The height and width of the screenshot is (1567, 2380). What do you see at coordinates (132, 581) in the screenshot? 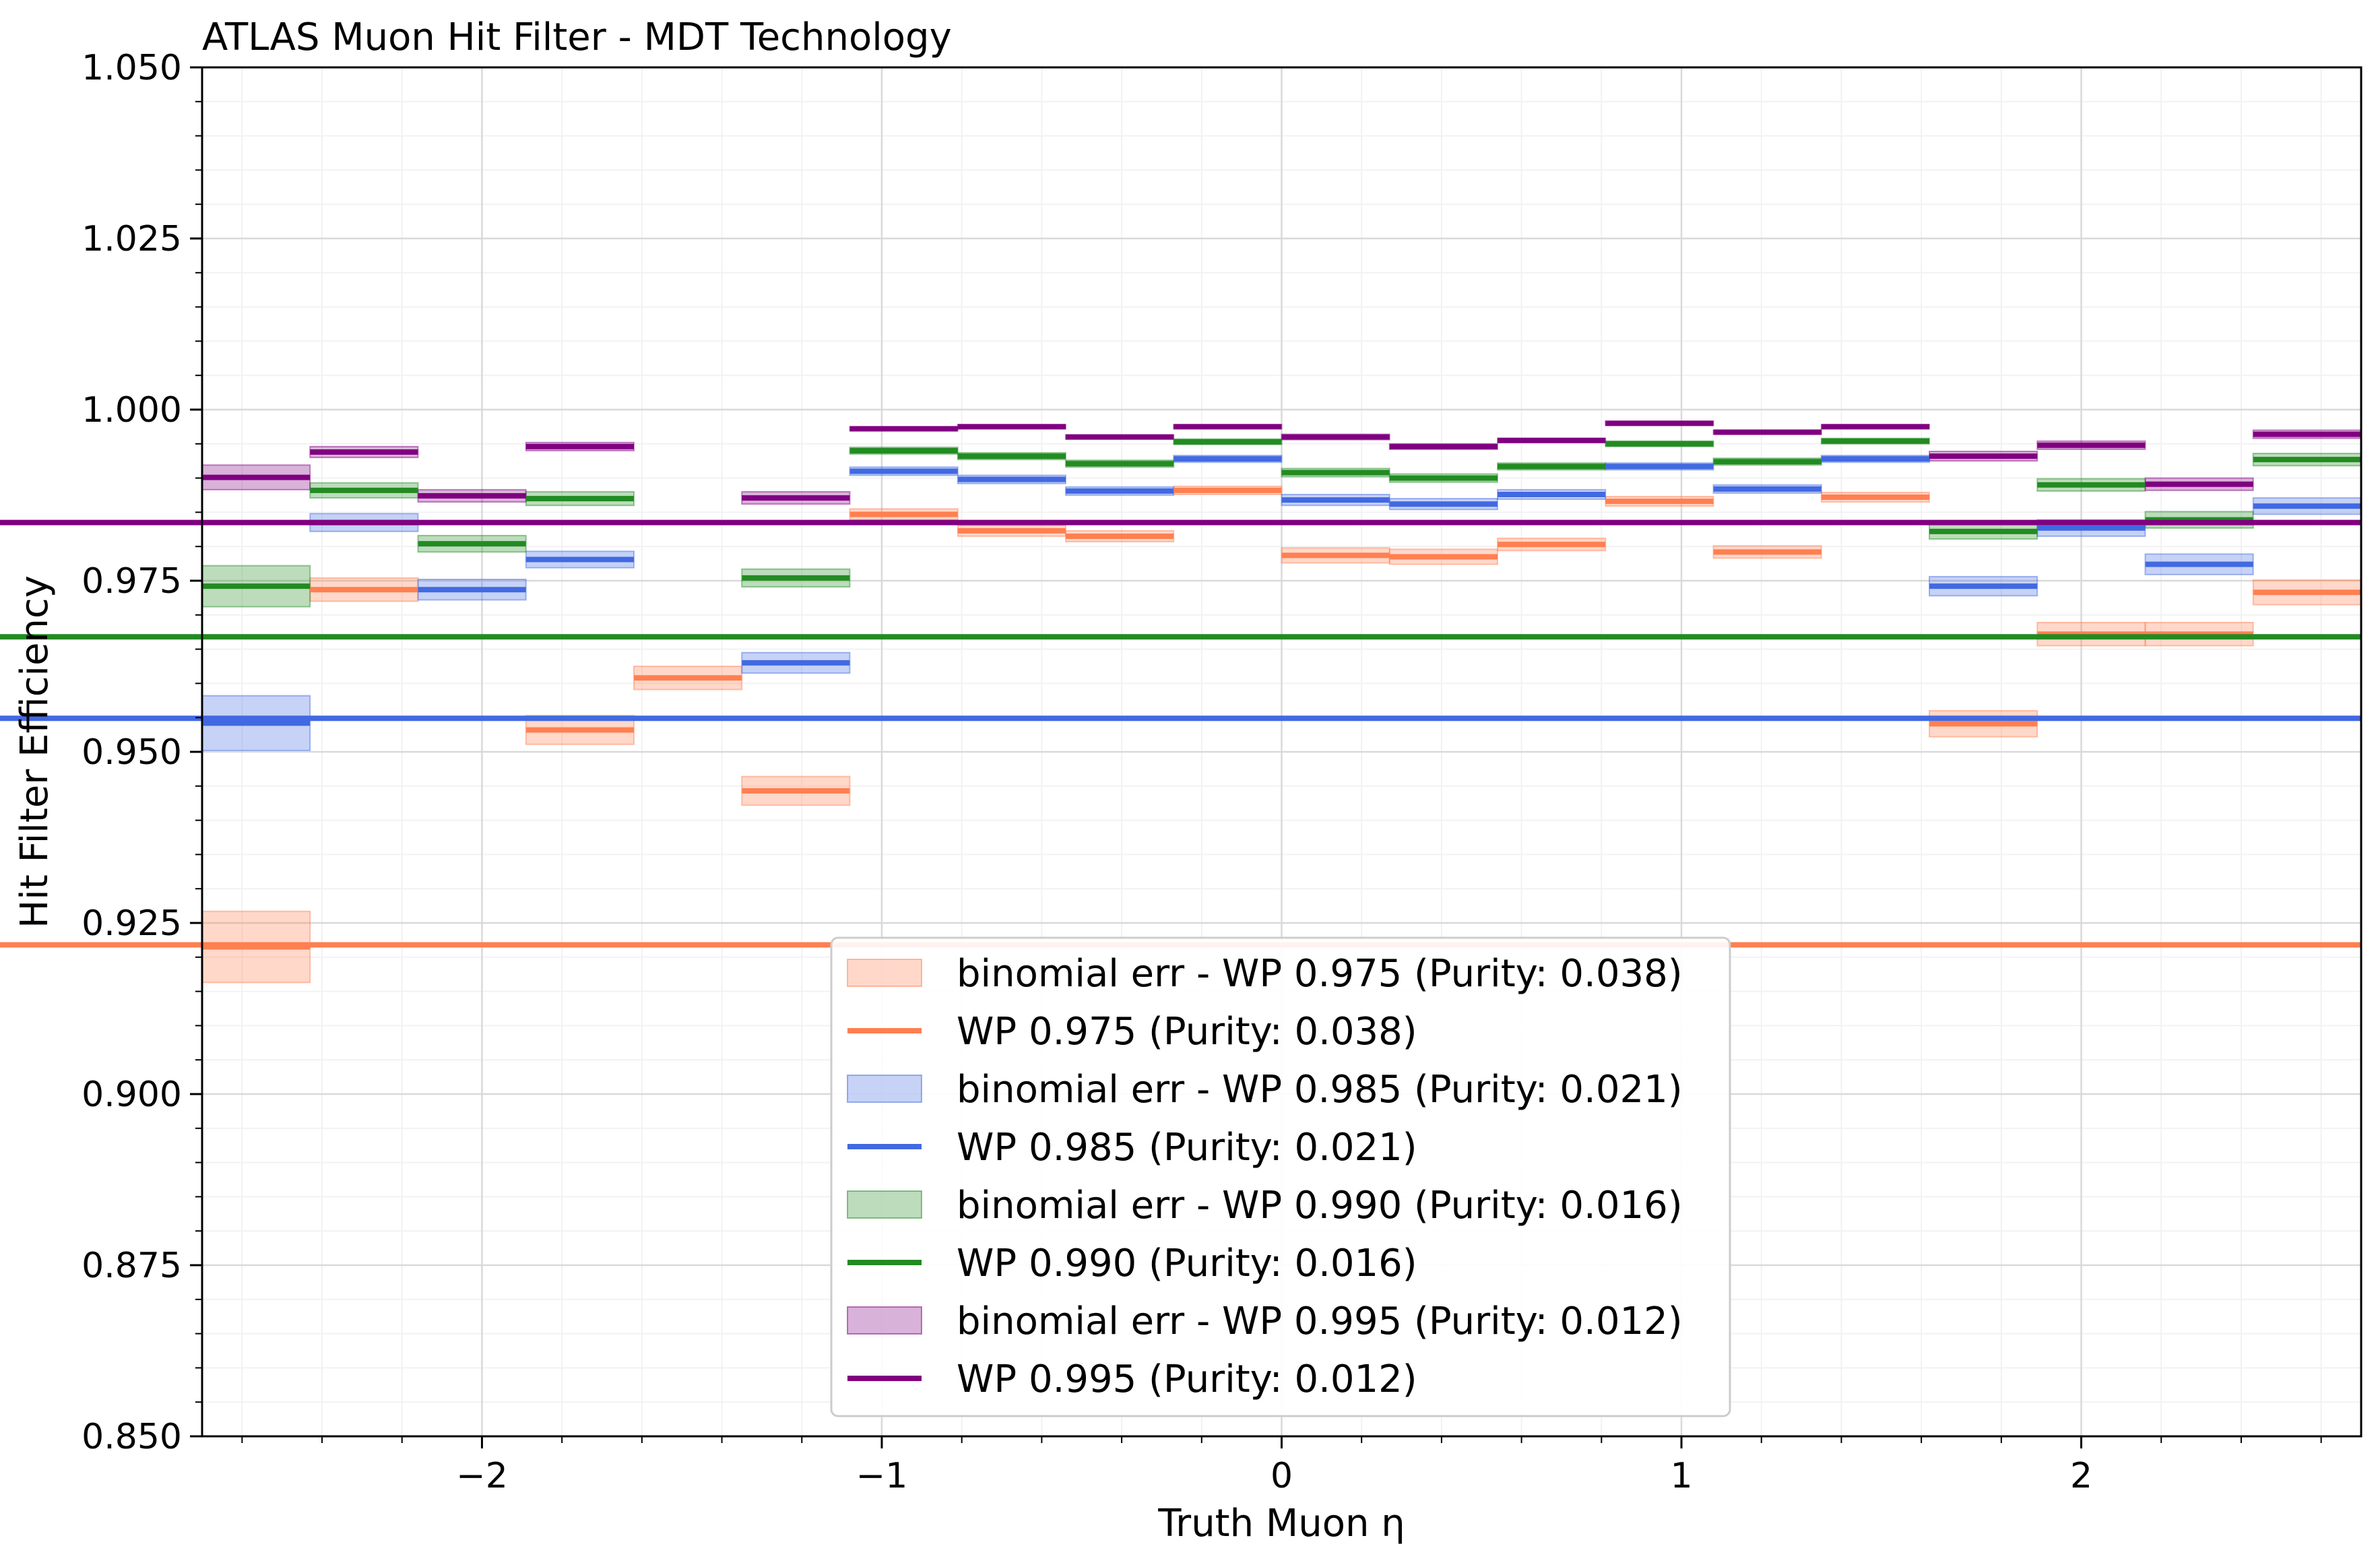
I see `y-tick-label: 0.975` at bounding box center [132, 581].